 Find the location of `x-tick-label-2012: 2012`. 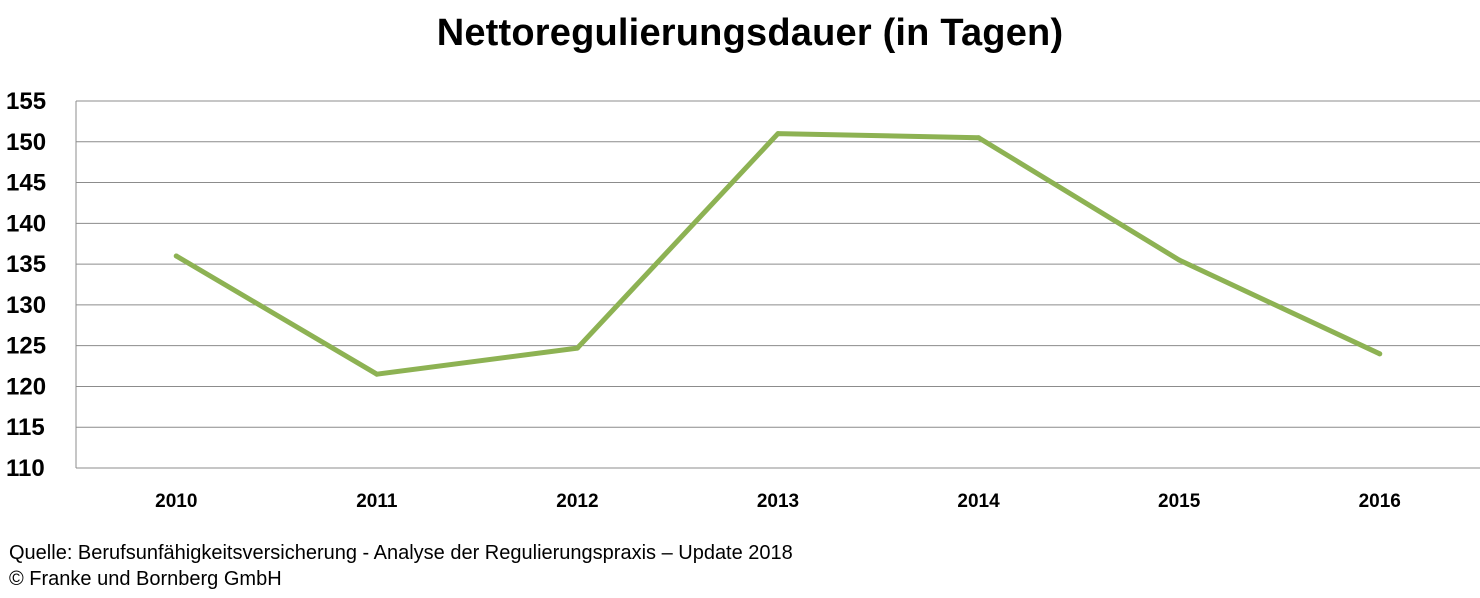

x-tick-label-2012: 2012 is located at coordinates (577, 501).